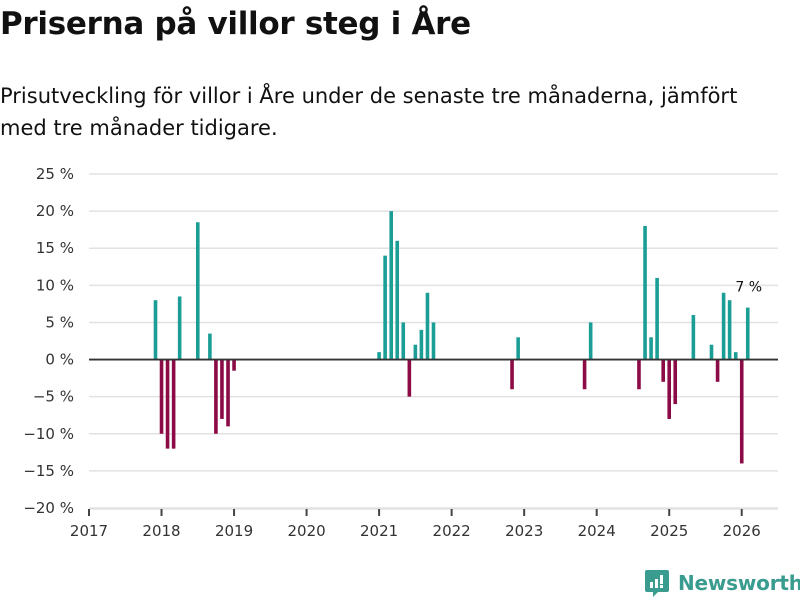 Image resolution: width=800 pixels, height=600 pixels. I want to click on newsworthy-logo-icon, so click(657, 583).